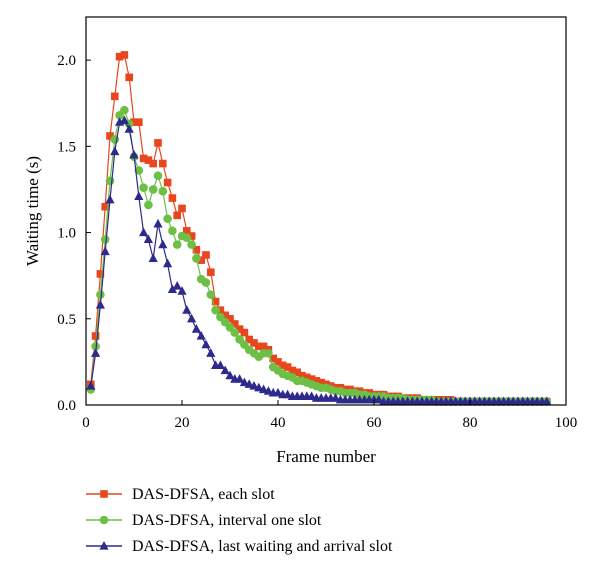  What do you see at coordinates (326, 456) in the screenshot?
I see `x-axis-title: Frame number` at bounding box center [326, 456].